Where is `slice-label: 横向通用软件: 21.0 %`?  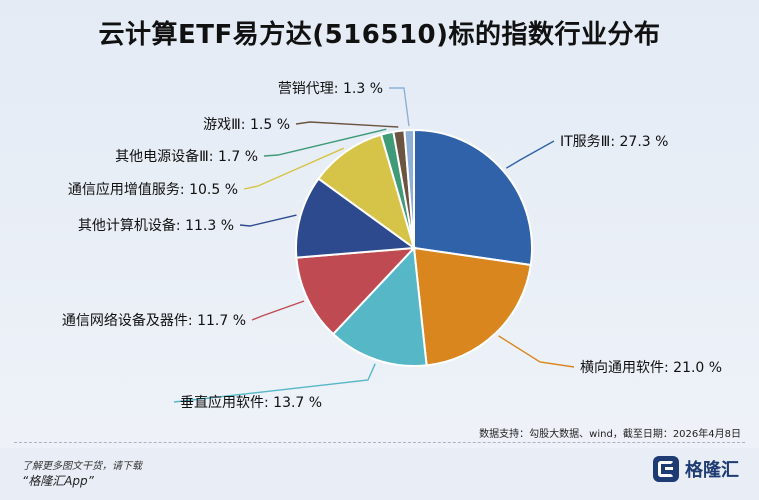 slice-label: 横向通用软件: 21.0 % is located at coordinates (651, 368).